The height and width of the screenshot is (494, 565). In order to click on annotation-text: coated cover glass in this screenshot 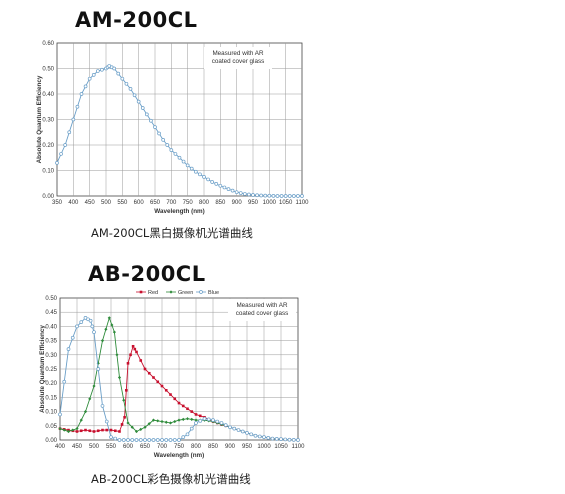, I will do `click(262, 313)`.